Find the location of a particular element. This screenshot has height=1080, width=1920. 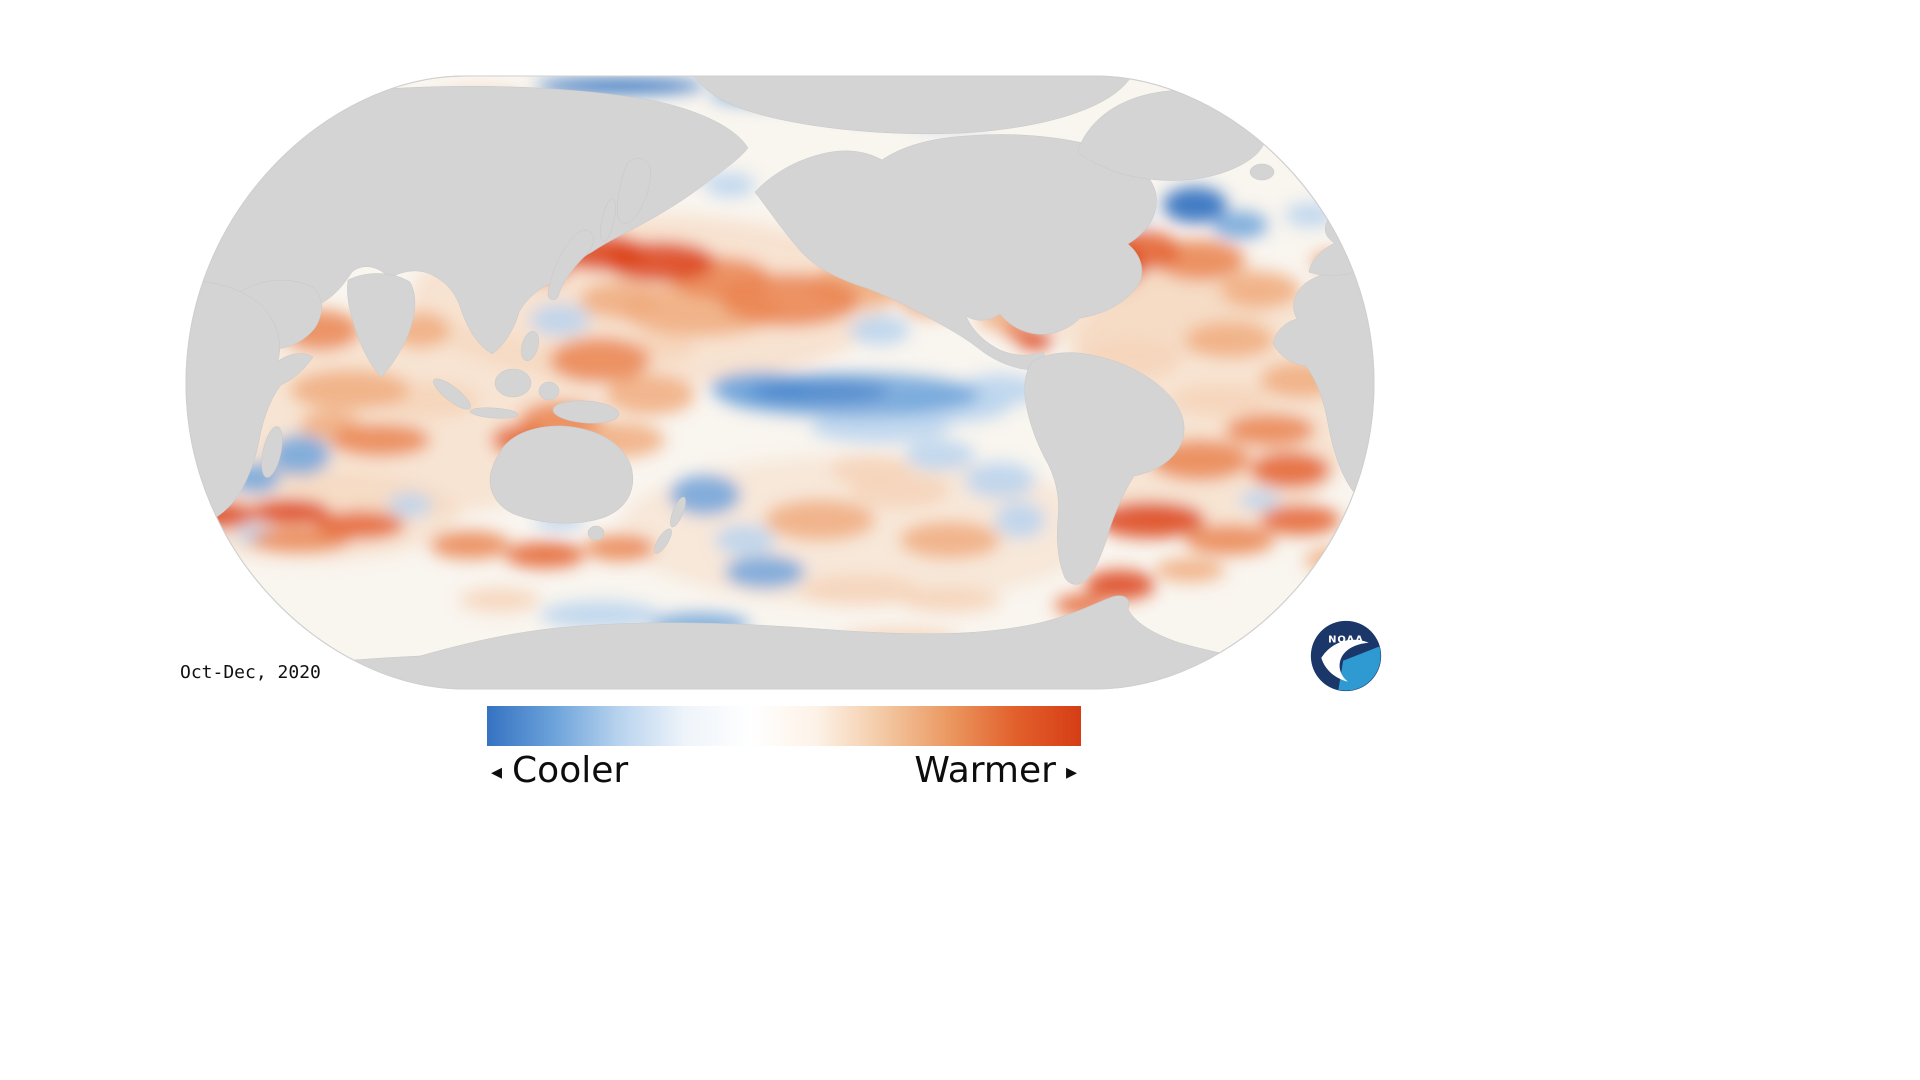

region-scandinavia-east is located at coordinates (200, 126).